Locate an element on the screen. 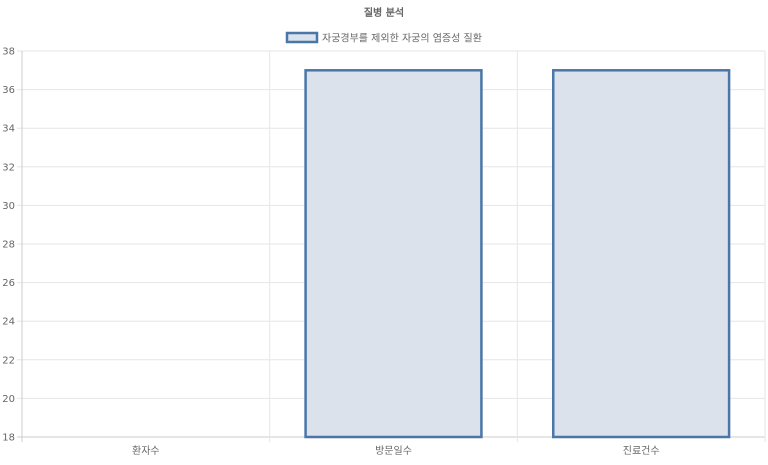 This screenshot has height=465, width=768. legend: 자궁경부를 제외한 자궁의 염증성 질환 is located at coordinates (383, 38).